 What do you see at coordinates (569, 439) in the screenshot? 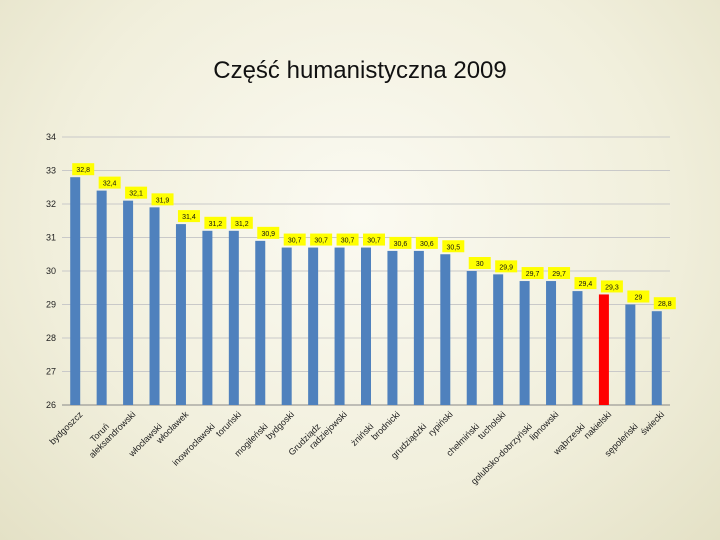
I see `x-tick-label: wąbrzeski` at bounding box center [569, 439].